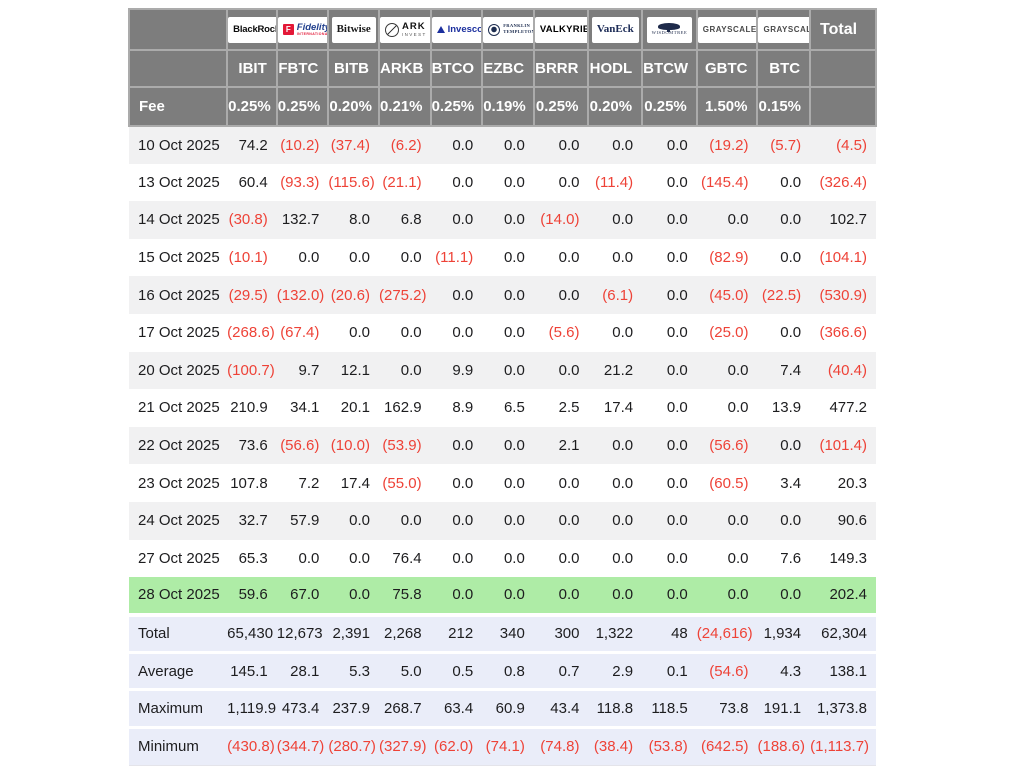 The image size is (1024, 774). Describe the element at coordinates (302, 670) in the screenshot. I see `summary-value-cell: 28.1` at that location.